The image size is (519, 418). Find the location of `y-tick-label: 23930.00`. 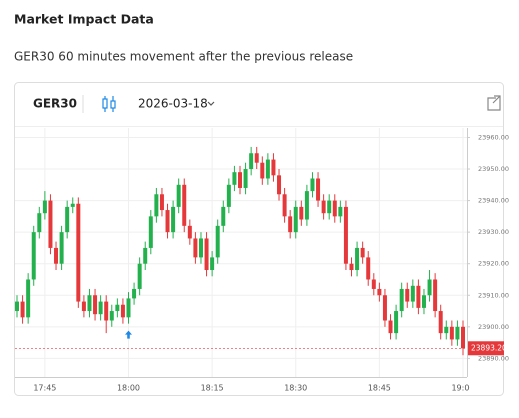

y-tick-label: 23930.00 is located at coordinates (493, 232).